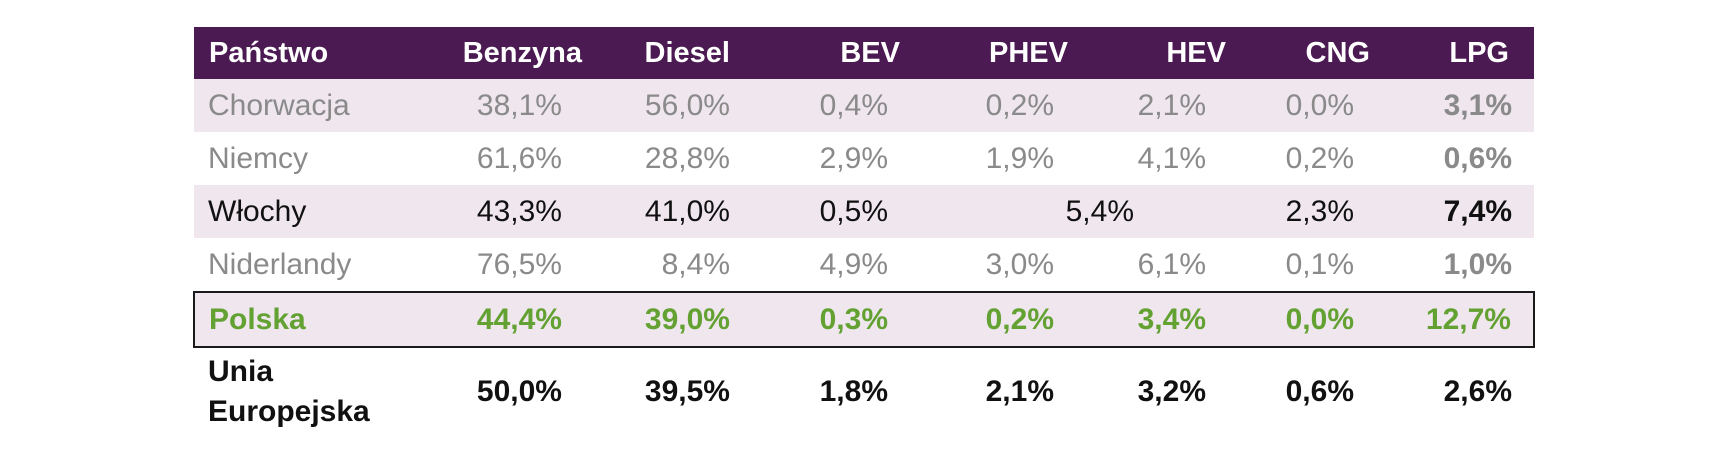 The image size is (1720, 454). Describe the element at coordinates (687, 158) in the screenshot. I see `diesel-cell: 28,8%` at that location.